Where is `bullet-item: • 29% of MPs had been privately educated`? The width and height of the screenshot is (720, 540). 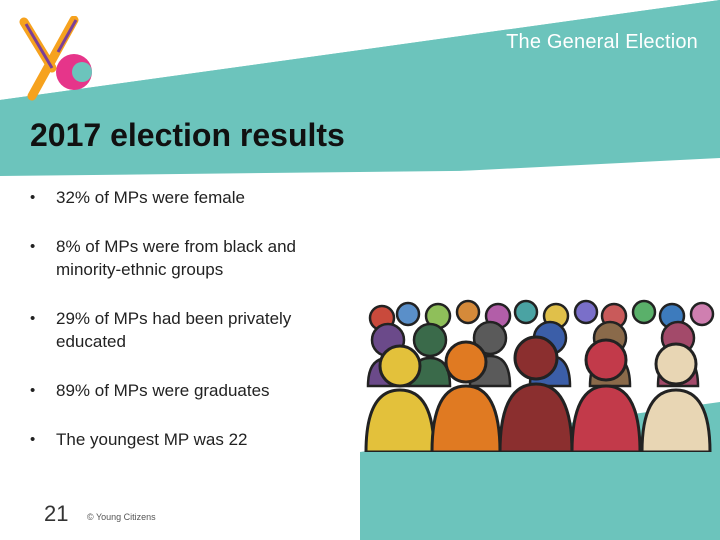 bullet-item: • 29% of MPs had been privately educated is located at coordinates (195, 330).